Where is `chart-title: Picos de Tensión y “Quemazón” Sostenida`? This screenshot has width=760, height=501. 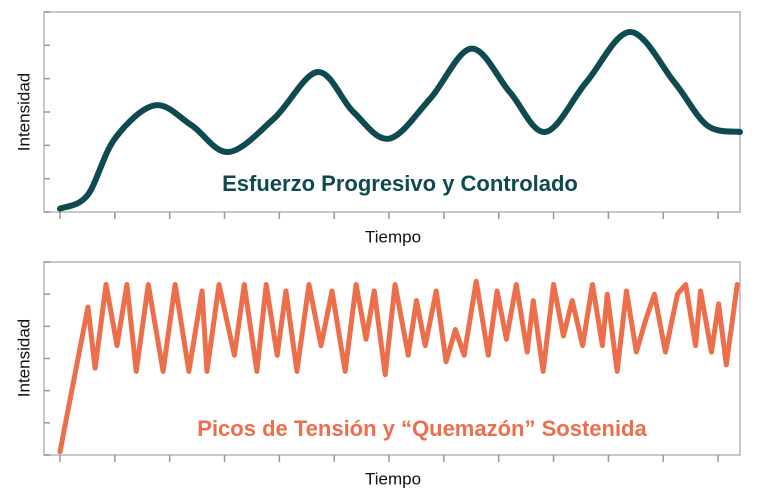 chart-title: Picos de Tensión y “Quemazón” Sostenida is located at coordinates (422, 428).